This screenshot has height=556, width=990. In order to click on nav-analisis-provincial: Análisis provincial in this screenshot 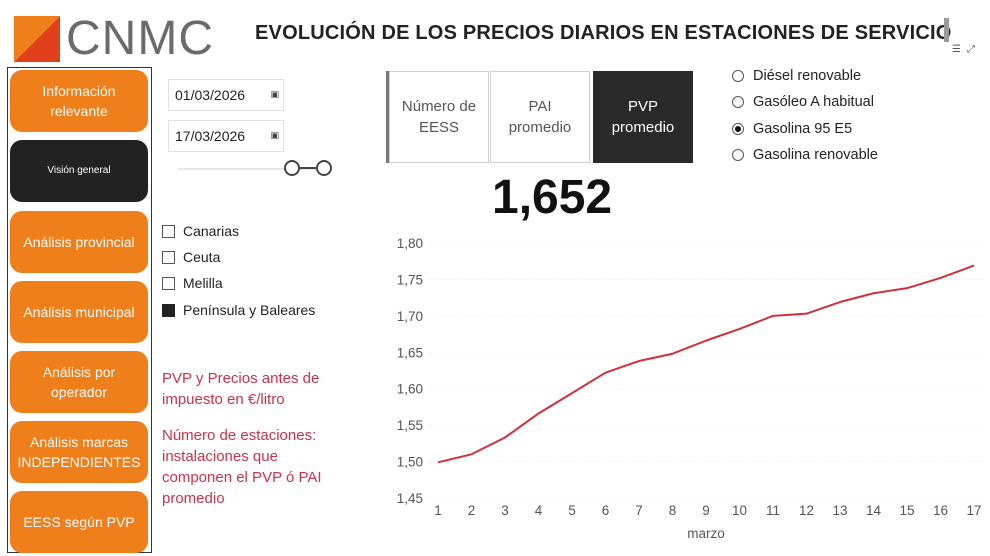, I will do `click(79, 242)`.